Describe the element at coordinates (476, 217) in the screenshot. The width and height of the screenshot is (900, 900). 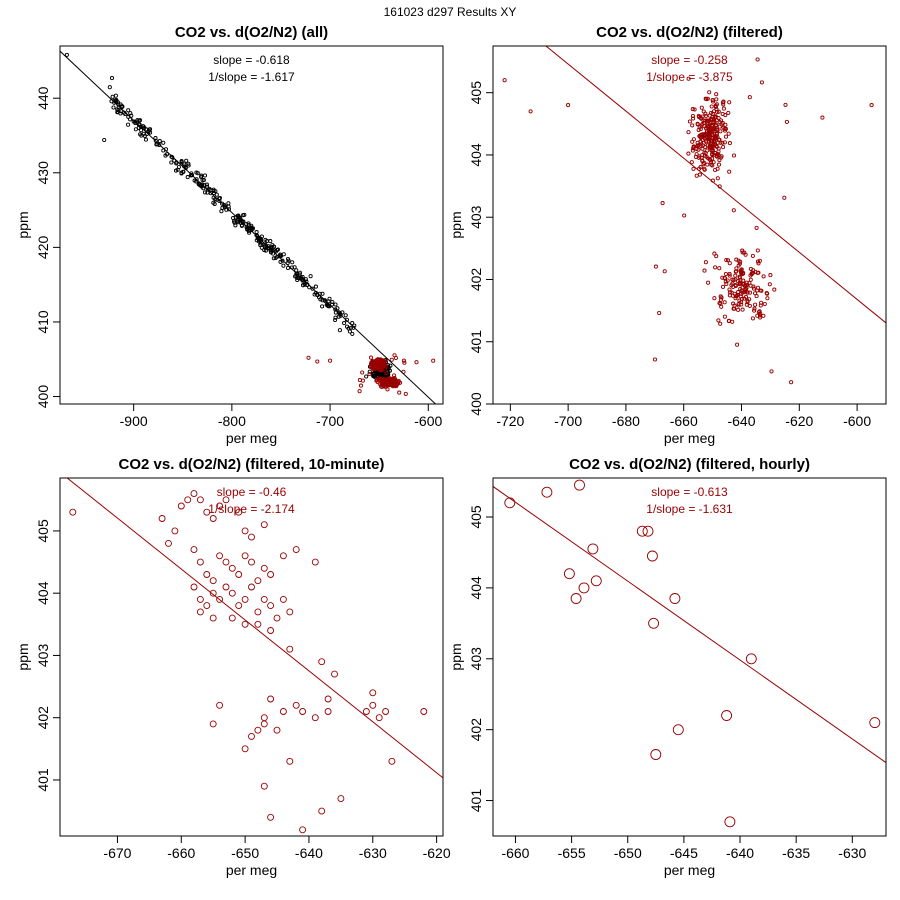
I see `y-tick-label: 403` at that location.